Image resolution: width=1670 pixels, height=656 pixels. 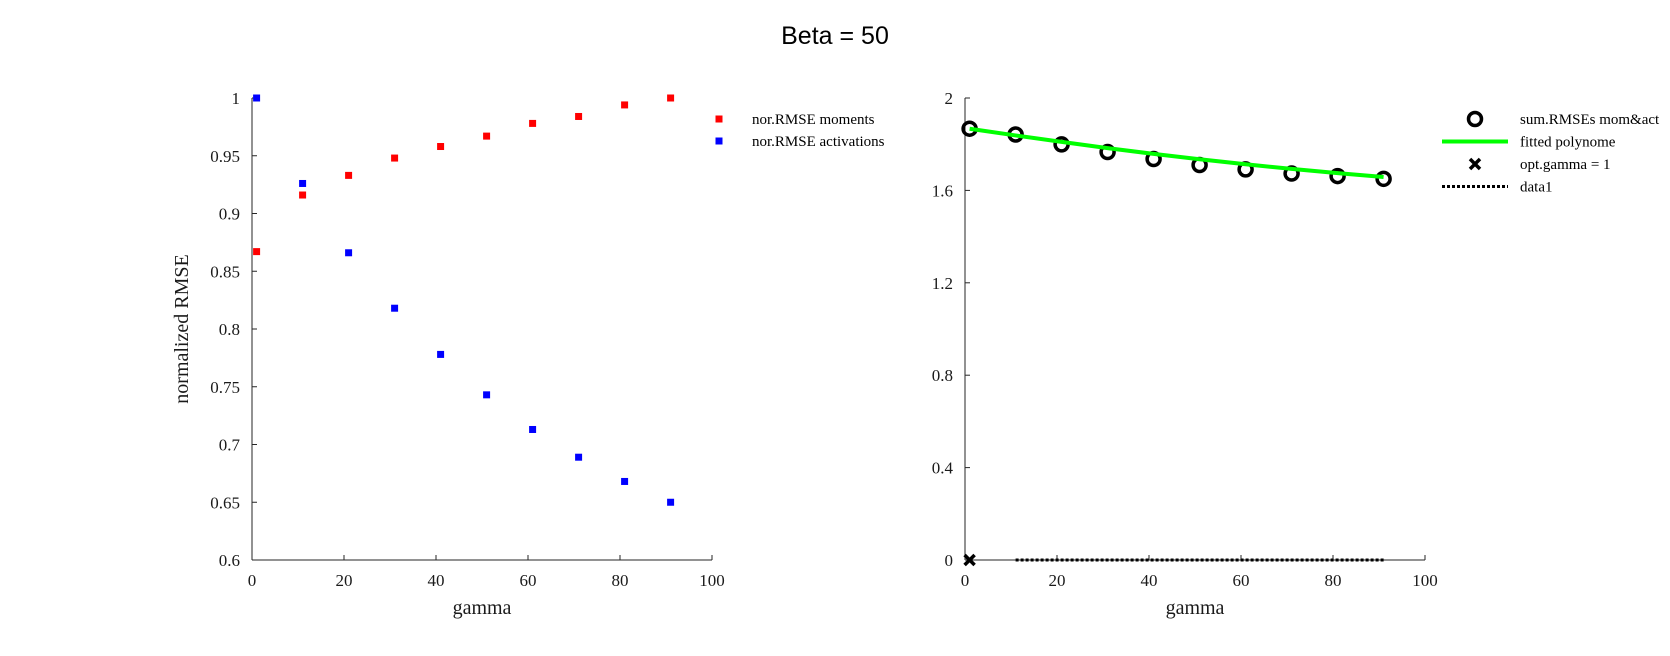 What do you see at coordinates (225, 387) in the screenshot?
I see `y-tick-label: 0.75` at bounding box center [225, 387].